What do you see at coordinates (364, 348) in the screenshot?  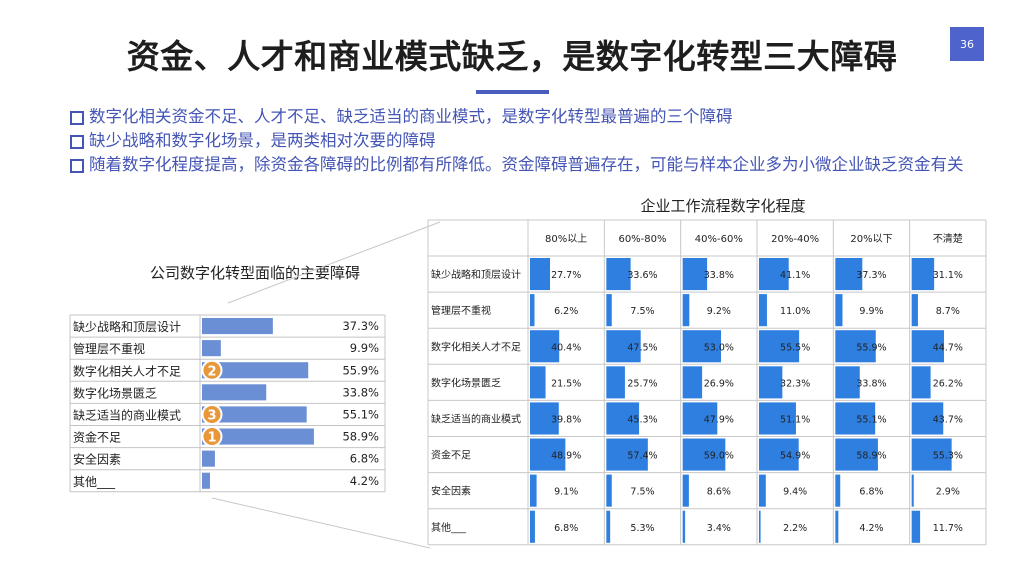 I see `value-label: 9.9%` at bounding box center [364, 348].